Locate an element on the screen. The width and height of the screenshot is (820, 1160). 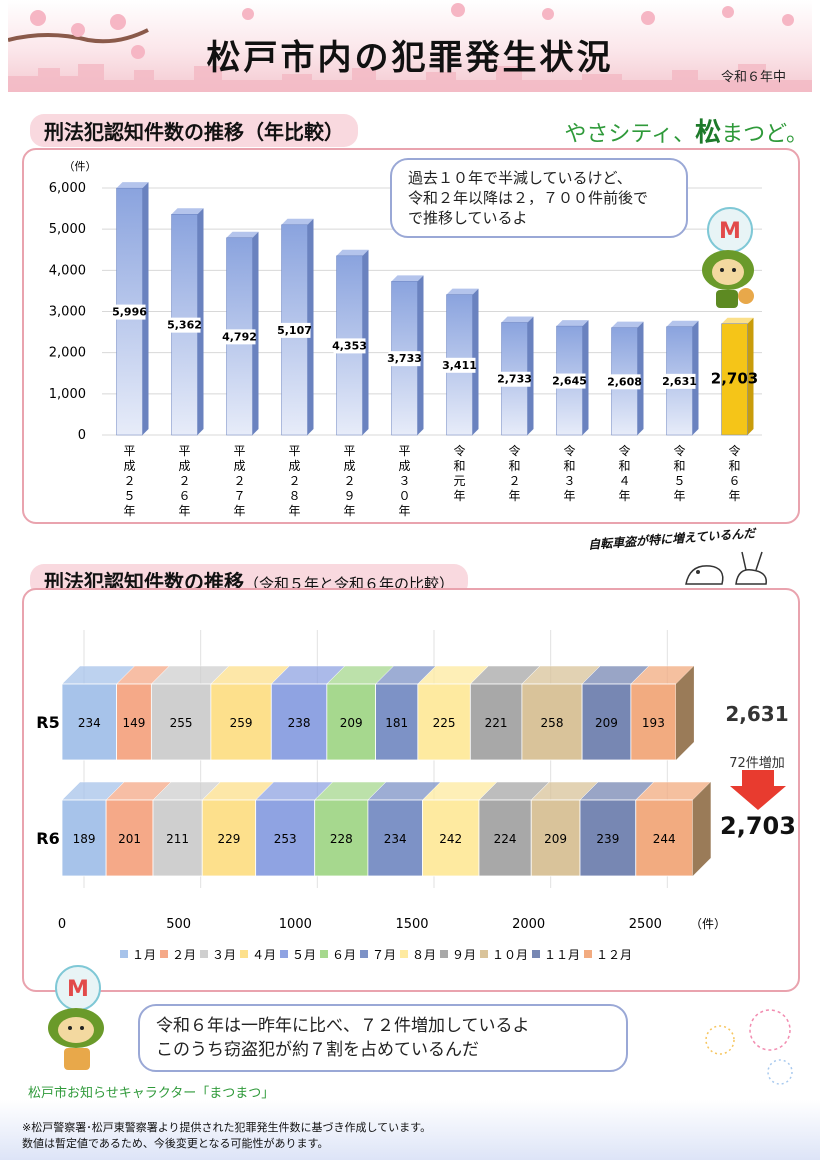
segment-label: 253 is located at coordinates (285, 839).